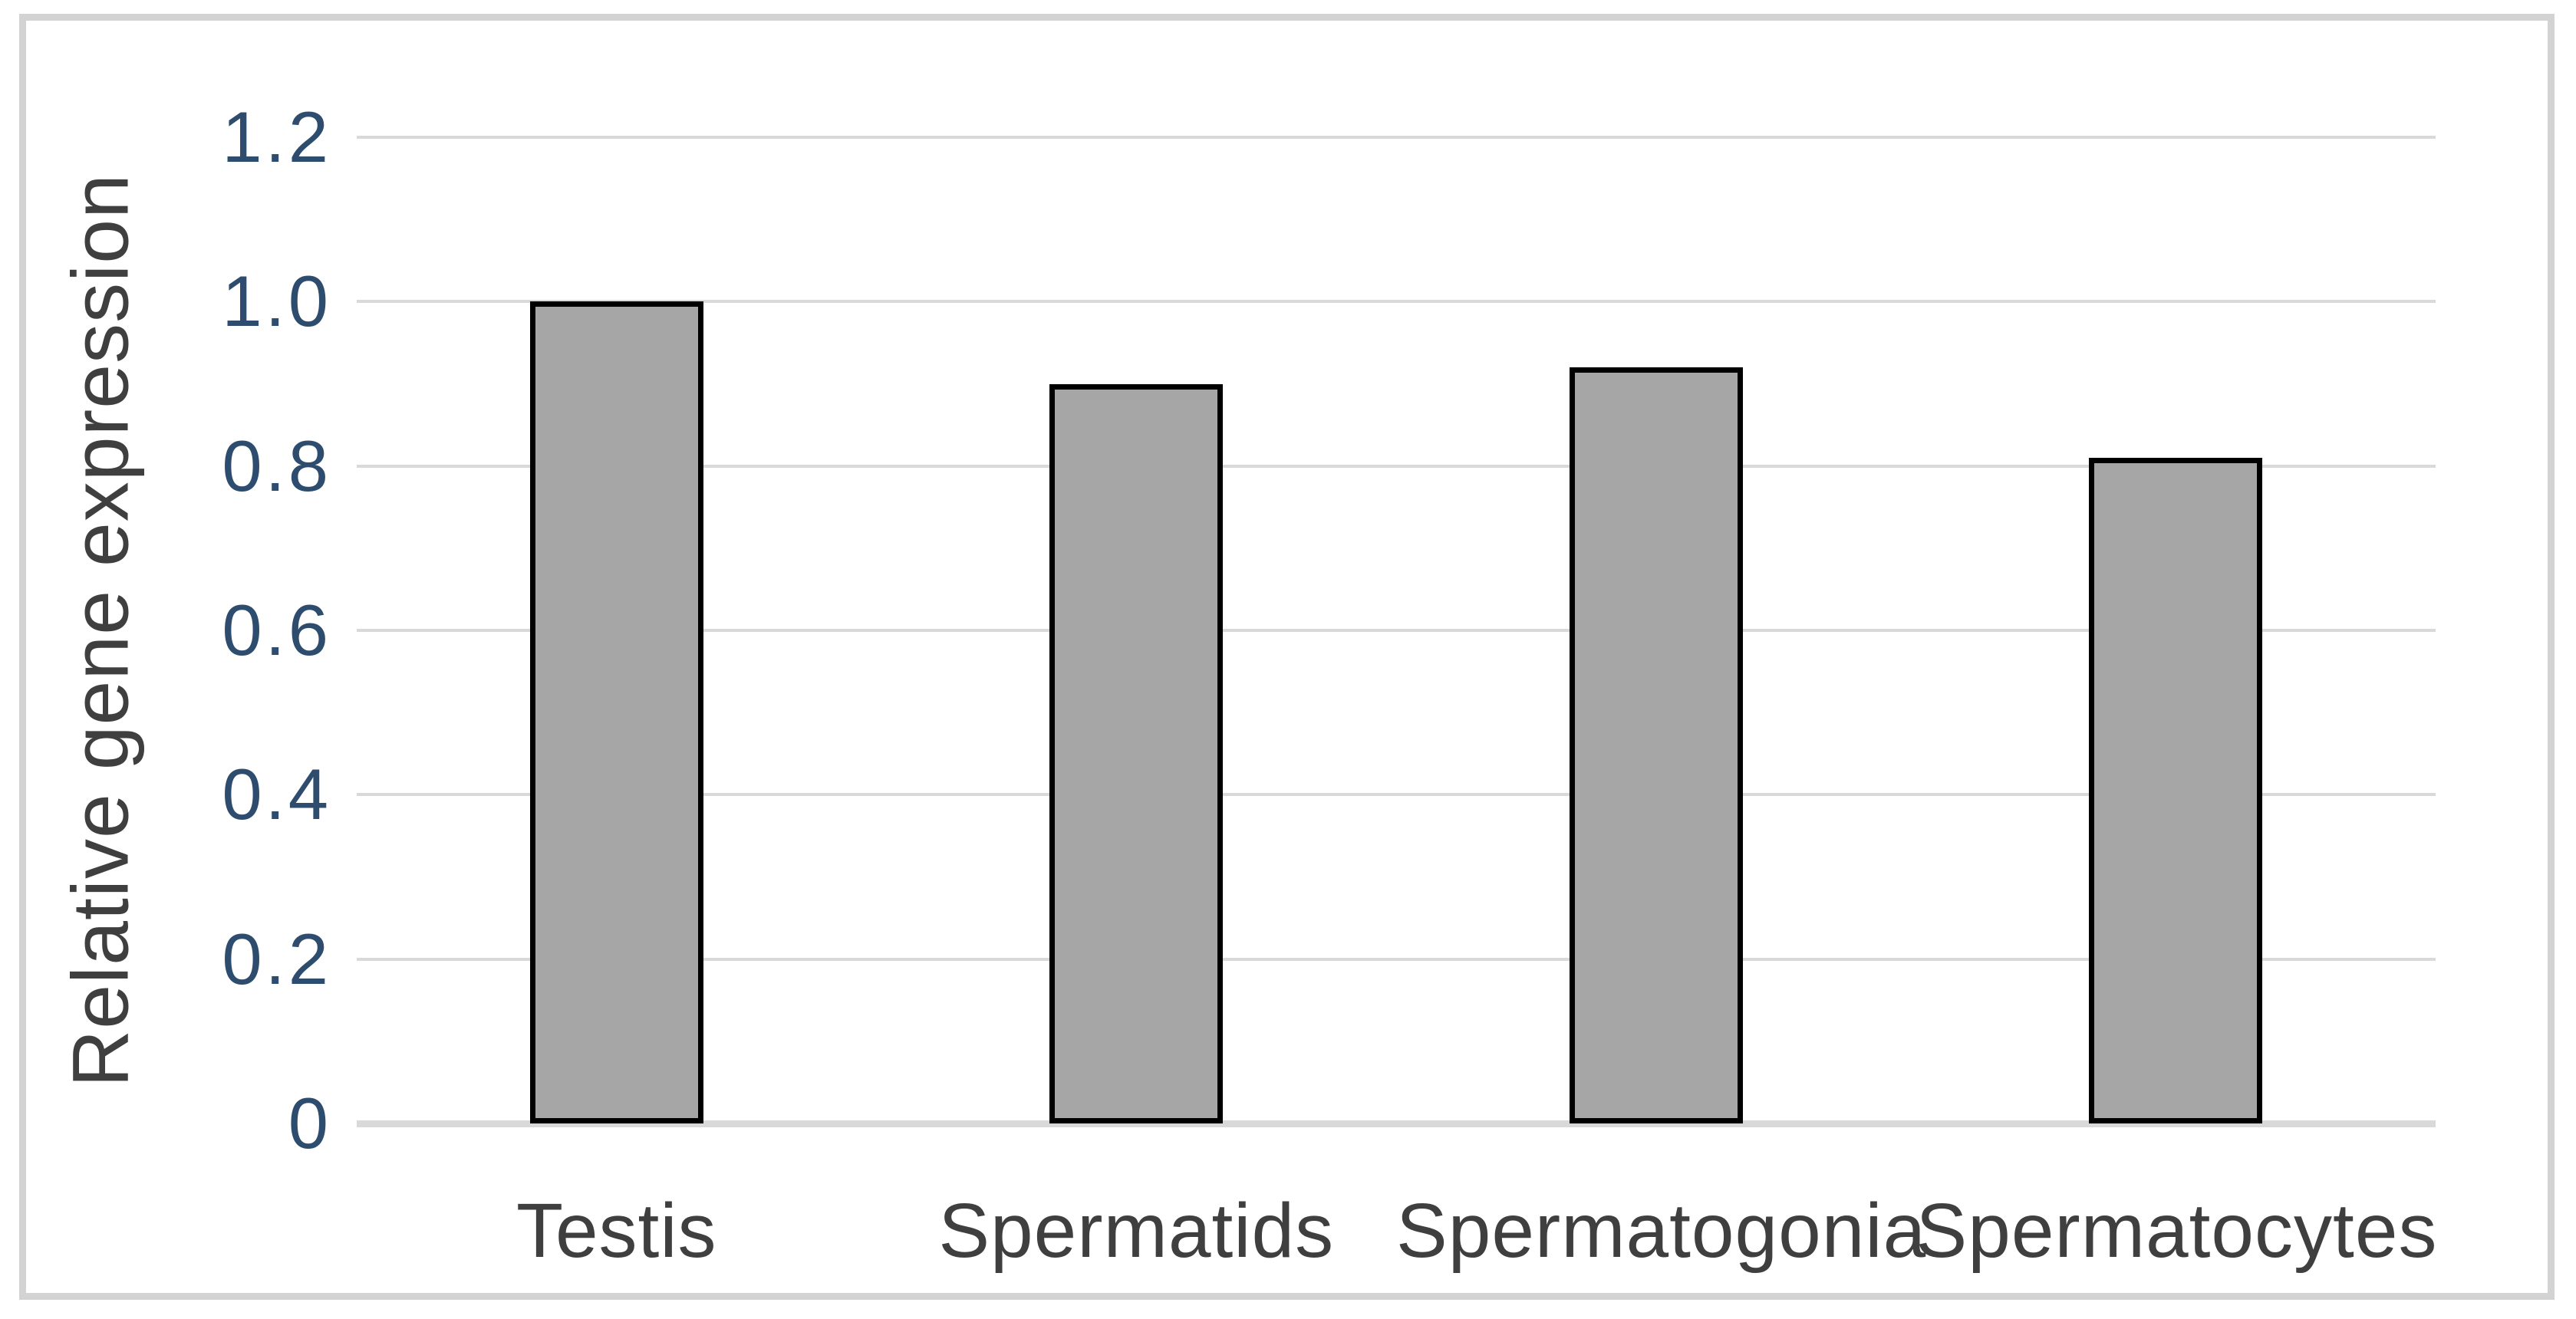 The height and width of the screenshot is (1319, 2576). I want to click on x-category-label: Testis, so click(616, 1231).